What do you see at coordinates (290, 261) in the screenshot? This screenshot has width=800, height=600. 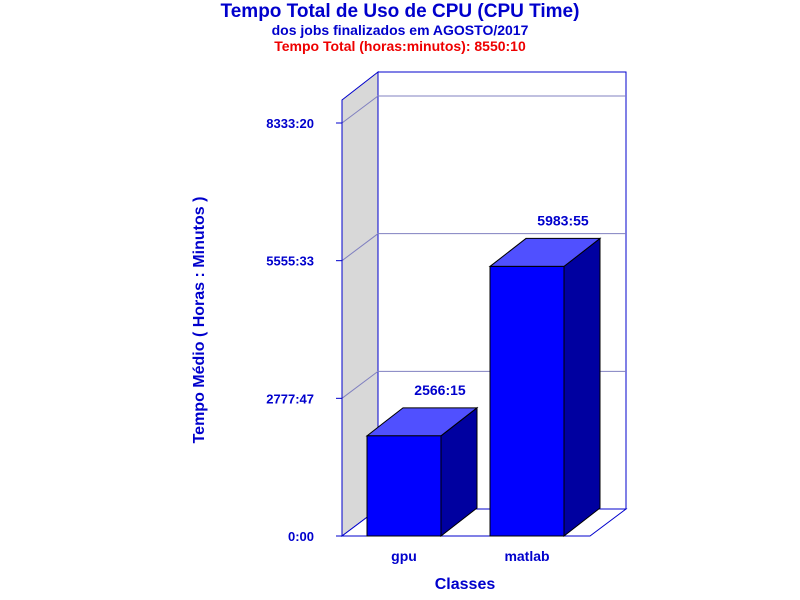 I see `y-tick-label: 5555:33` at bounding box center [290, 261].